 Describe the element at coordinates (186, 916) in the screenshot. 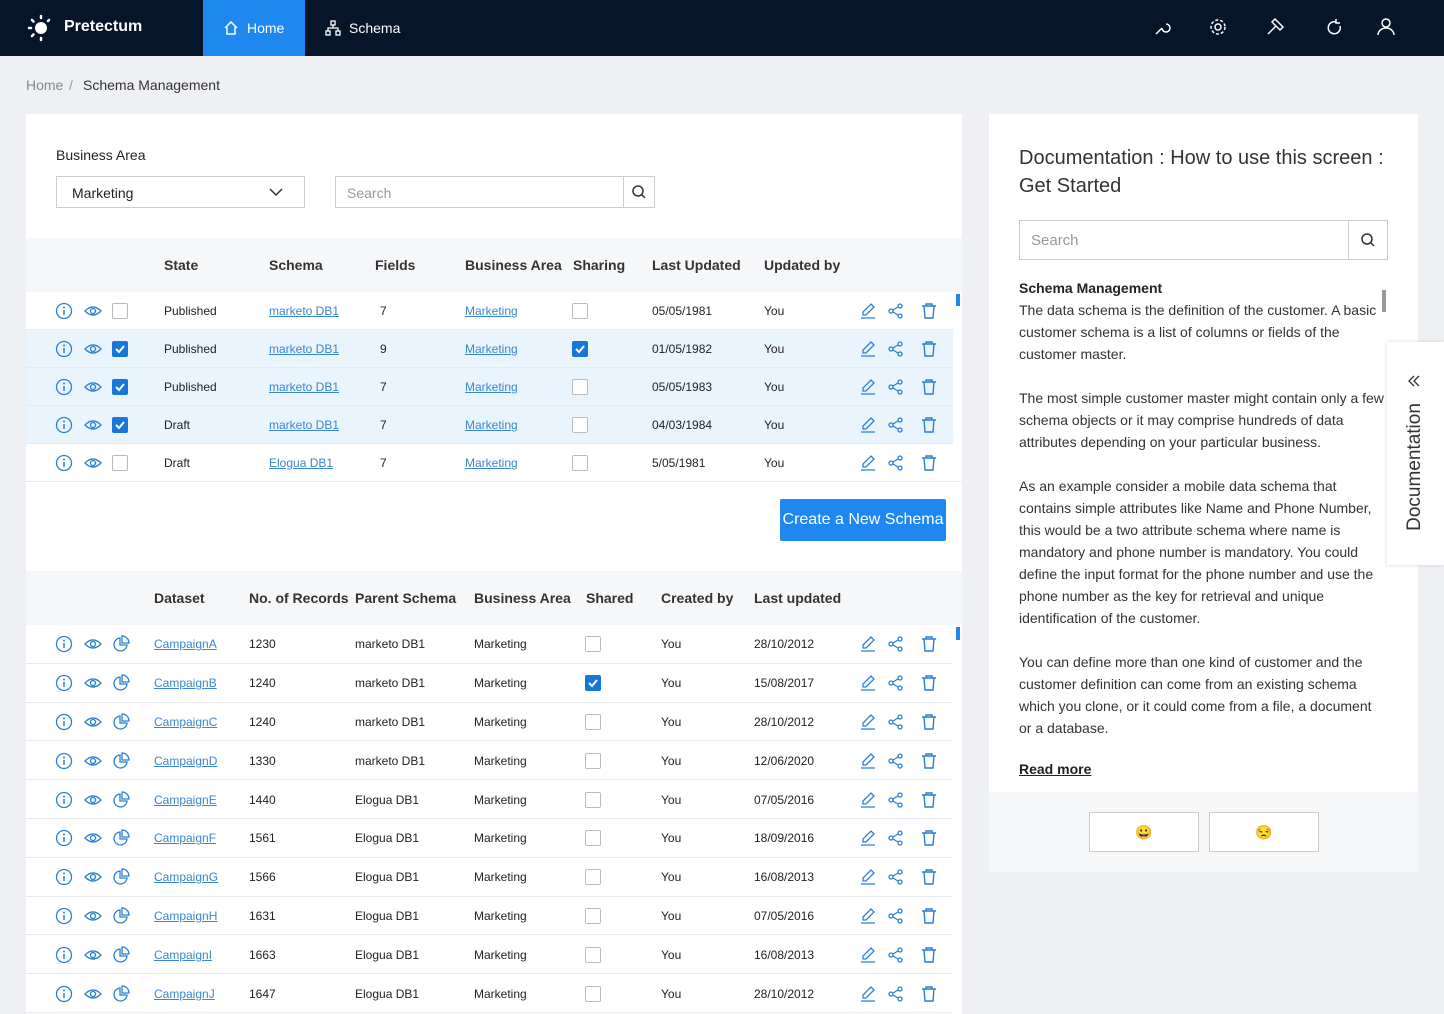

I see `table-cell: CampaignH` at that location.